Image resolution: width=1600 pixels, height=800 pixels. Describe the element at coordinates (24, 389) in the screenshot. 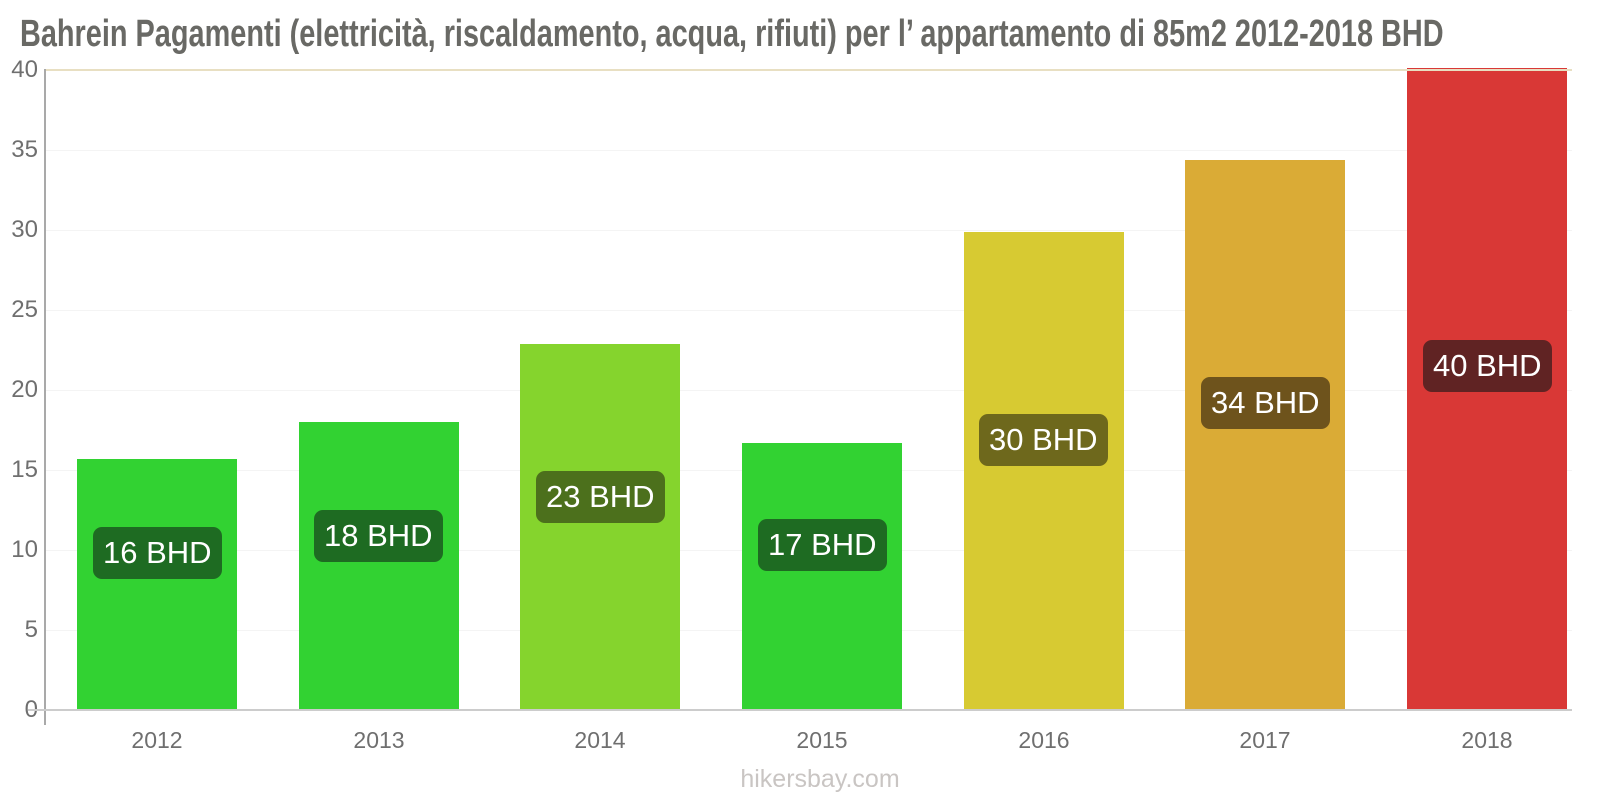

I see `y-tick-label-20: 20` at that location.